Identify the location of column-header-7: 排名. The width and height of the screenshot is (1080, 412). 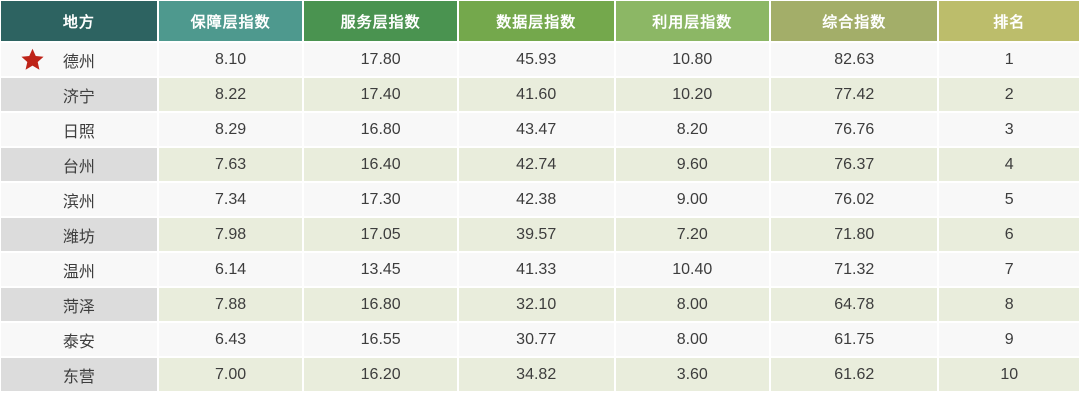
(1008, 21).